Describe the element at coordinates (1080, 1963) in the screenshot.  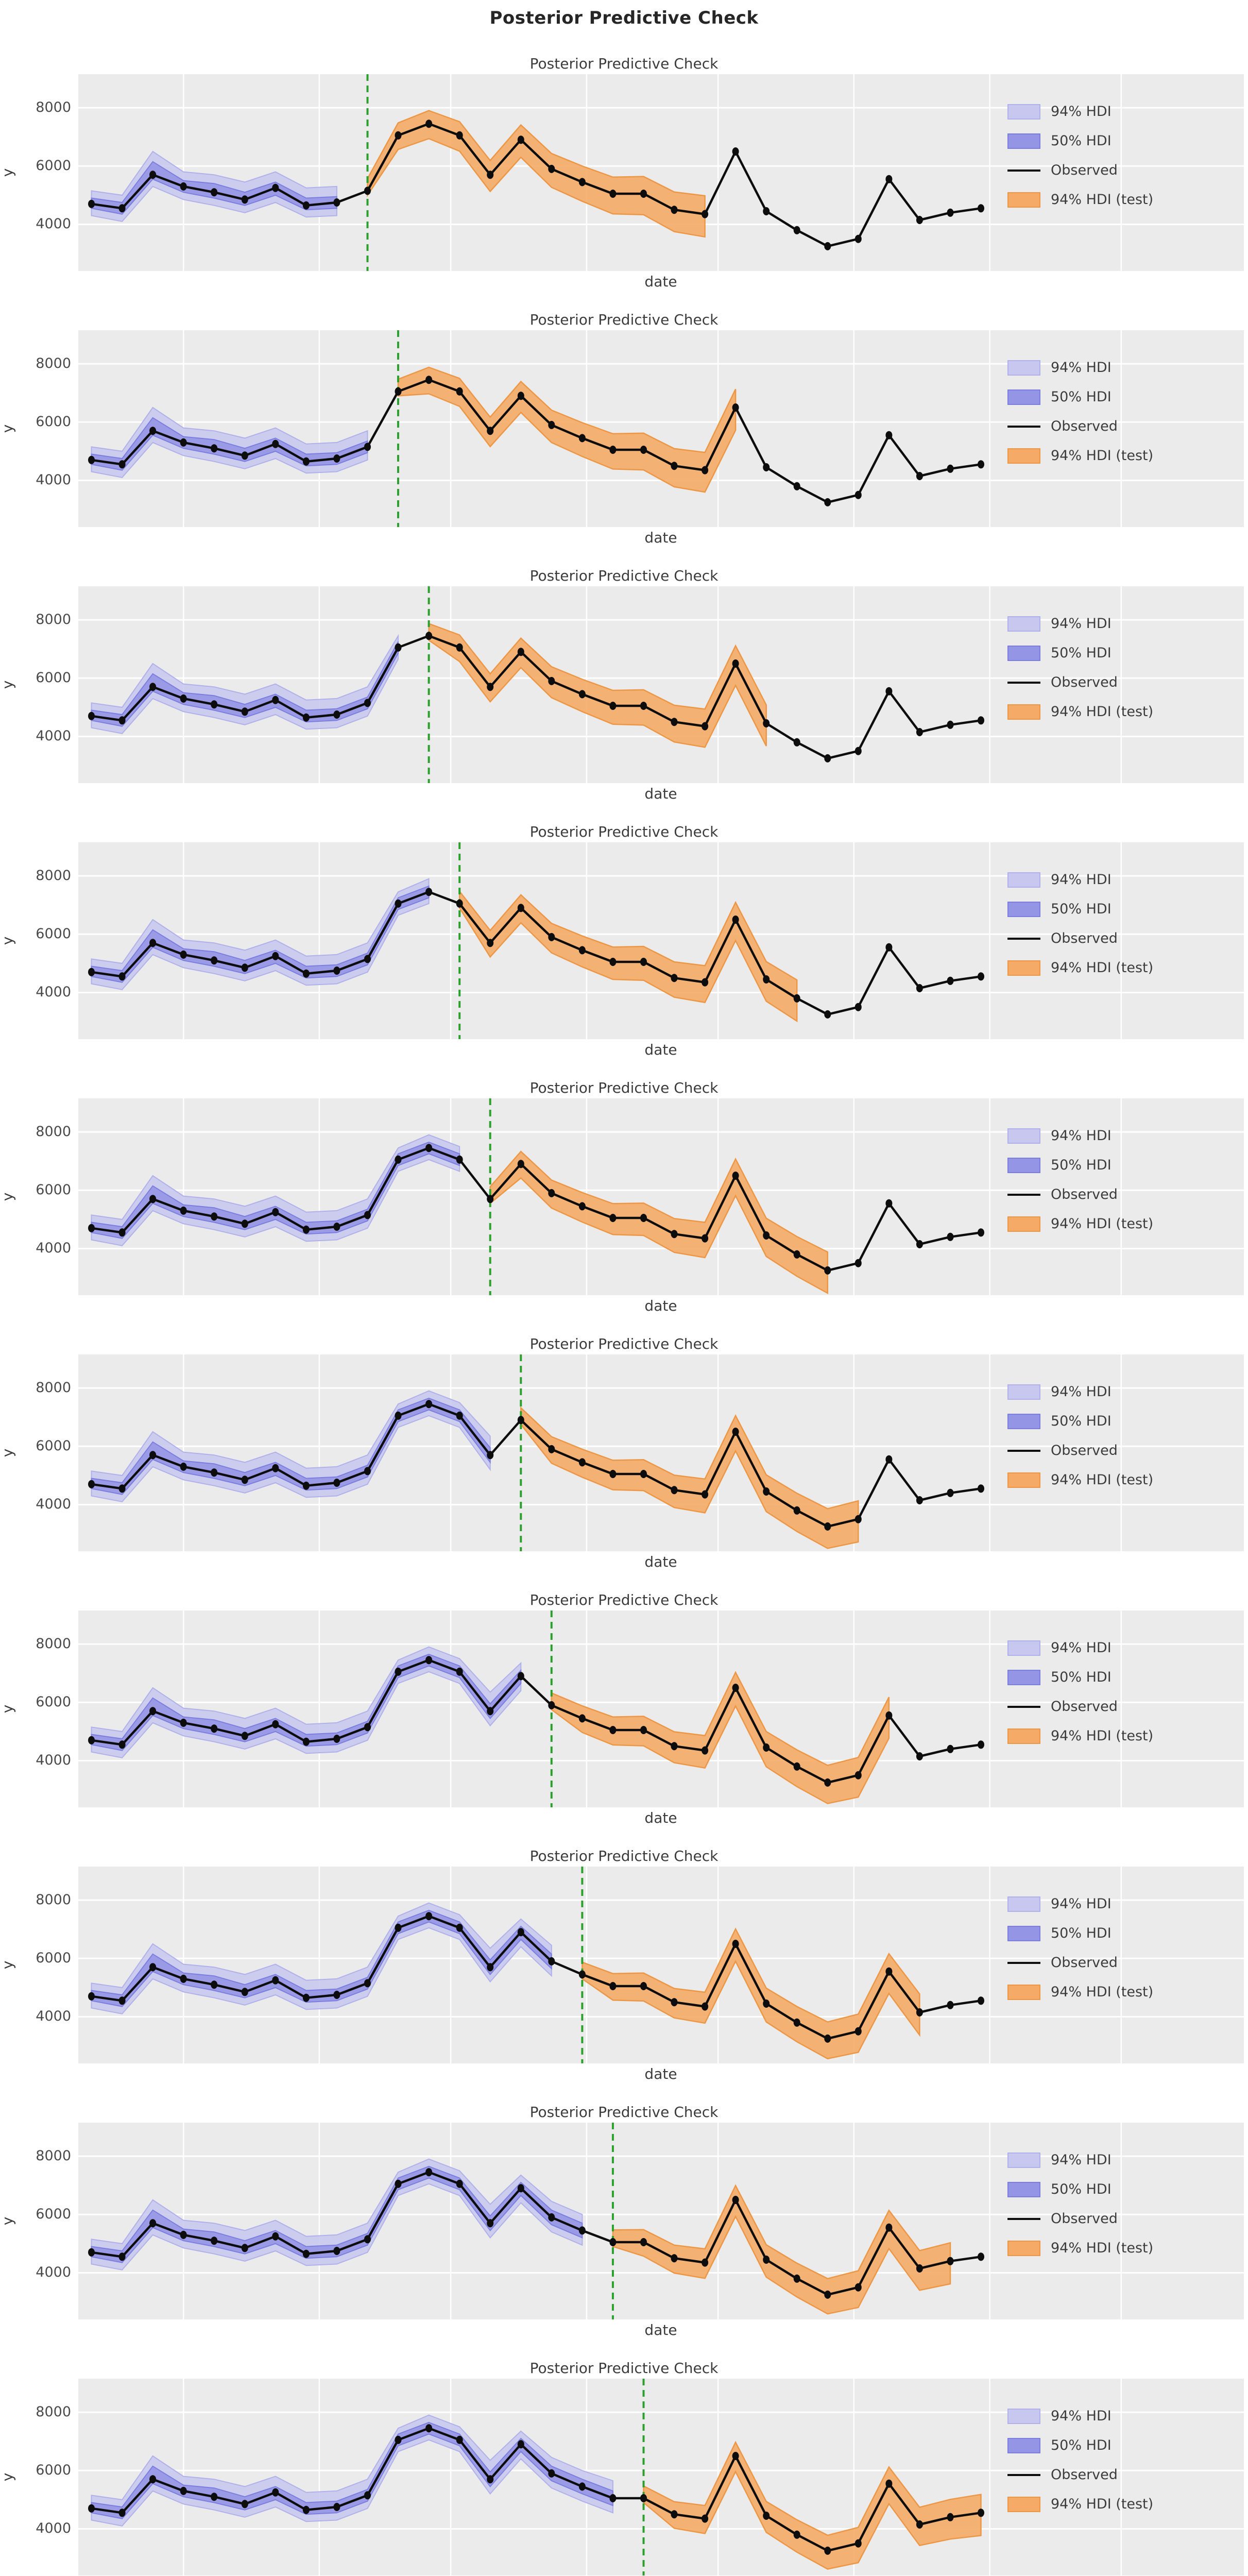
I see `legend-item-observed: Observed` at that location.